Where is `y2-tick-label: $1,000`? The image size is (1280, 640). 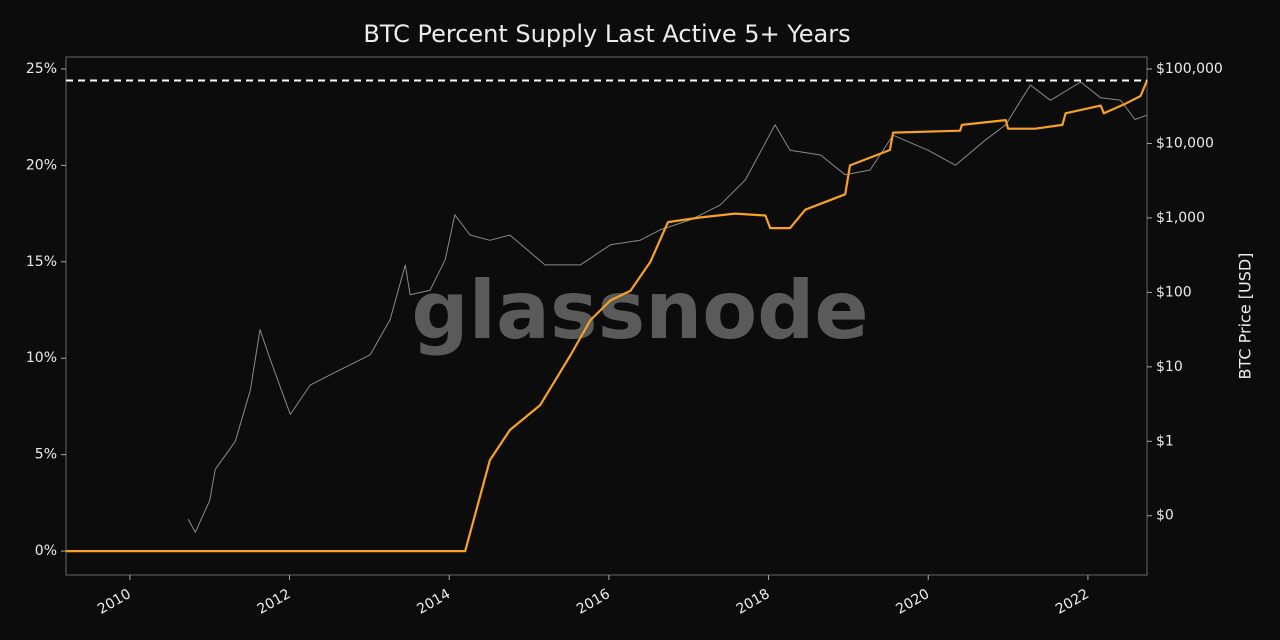
y2-tick-label: $1,000 is located at coordinates (1180, 218).